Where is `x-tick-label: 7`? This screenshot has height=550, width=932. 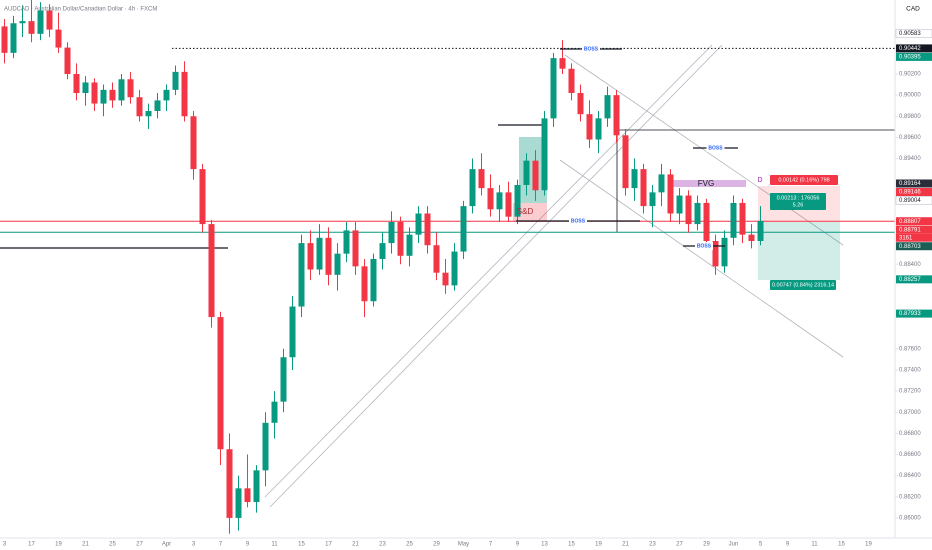 x-tick-label: 7 is located at coordinates (221, 545).